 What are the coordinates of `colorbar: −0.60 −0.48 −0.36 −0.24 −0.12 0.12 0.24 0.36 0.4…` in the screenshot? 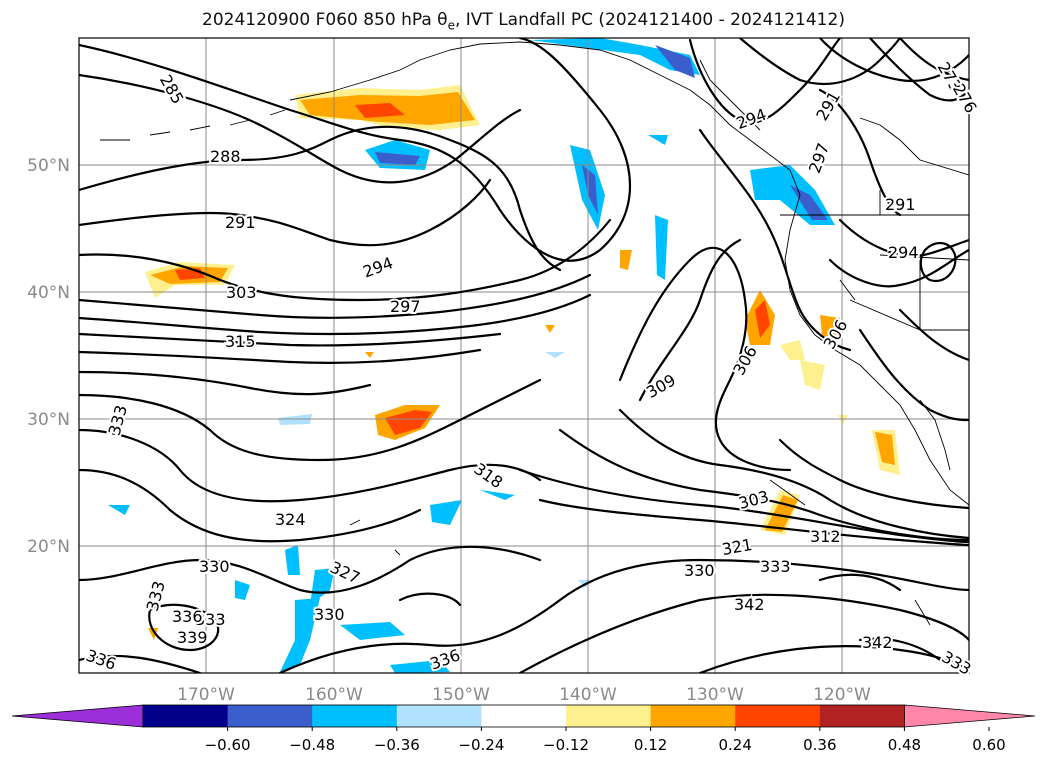 It's located at (523, 729).